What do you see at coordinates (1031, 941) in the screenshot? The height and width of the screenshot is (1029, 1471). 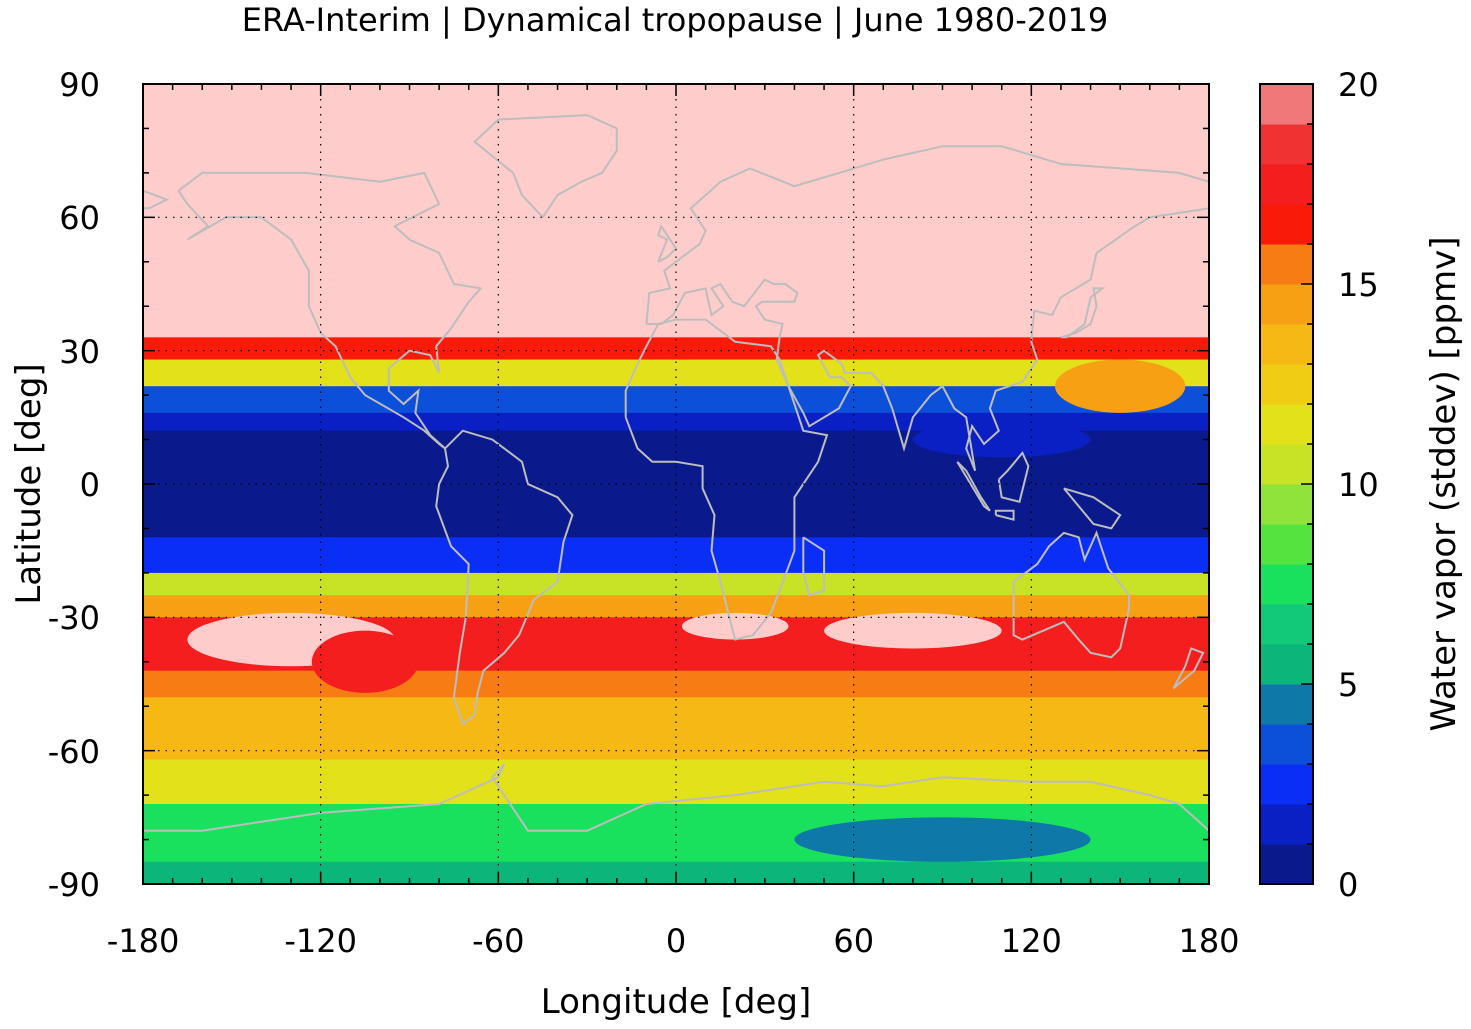 I see `x-tick-label: 120` at bounding box center [1031, 941].